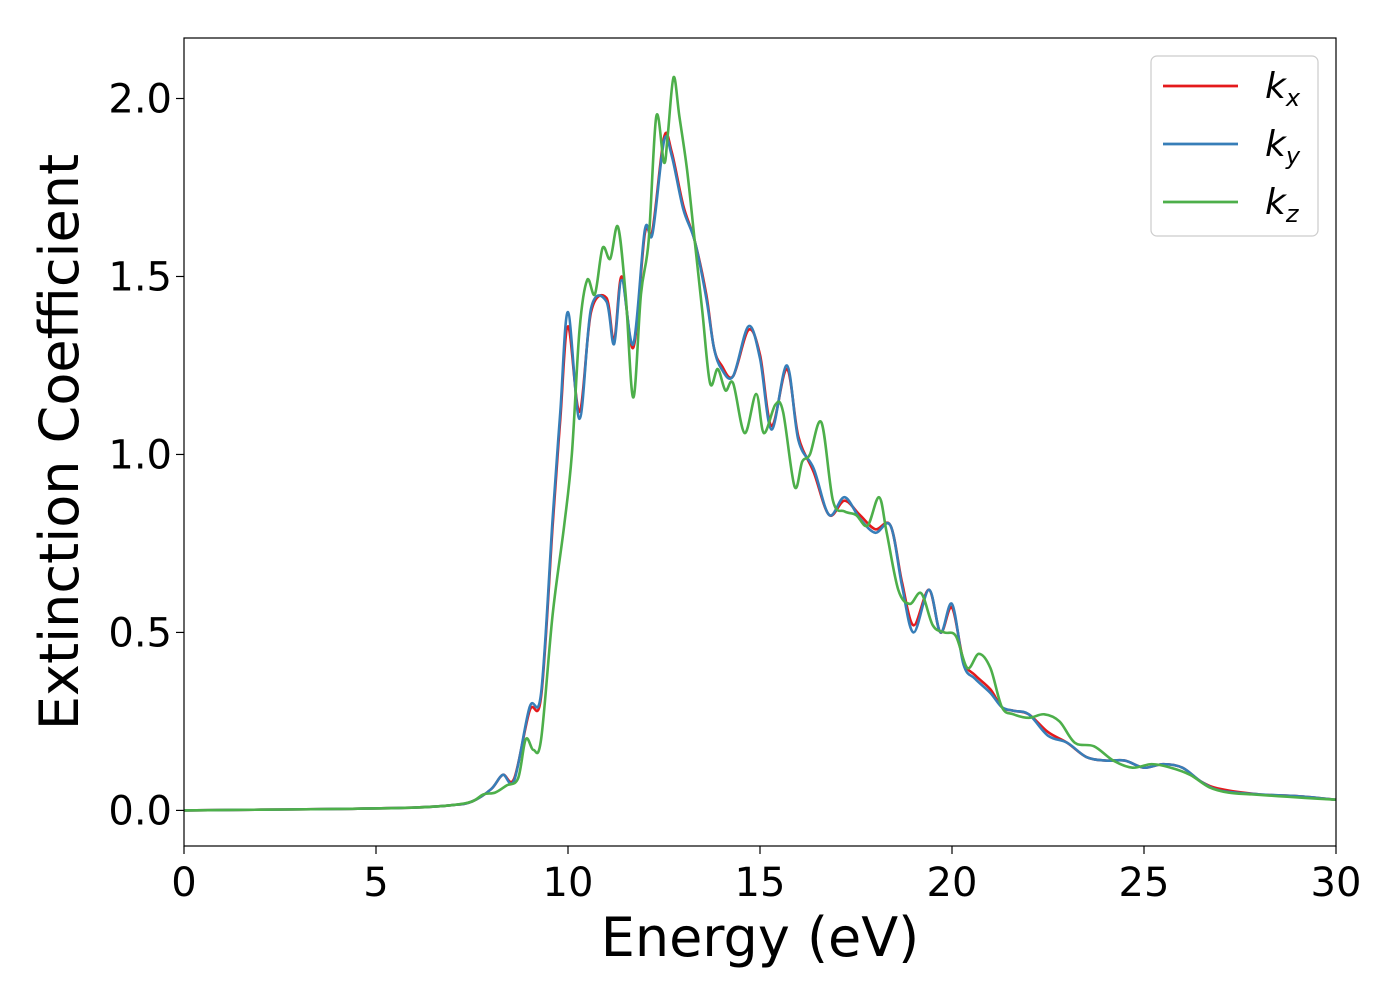 Image resolution: width=1400 pixels, height=1000 pixels. I want to click on x-tick-label: 25, so click(1144, 883).